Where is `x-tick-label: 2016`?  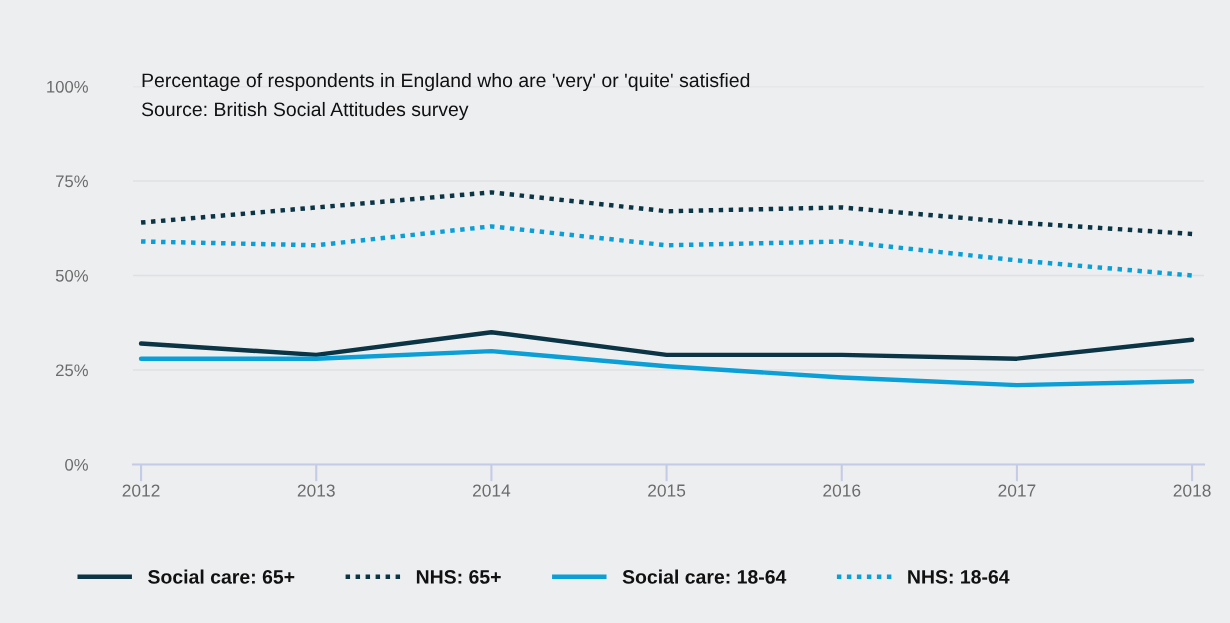 x-tick-label: 2016 is located at coordinates (842, 490).